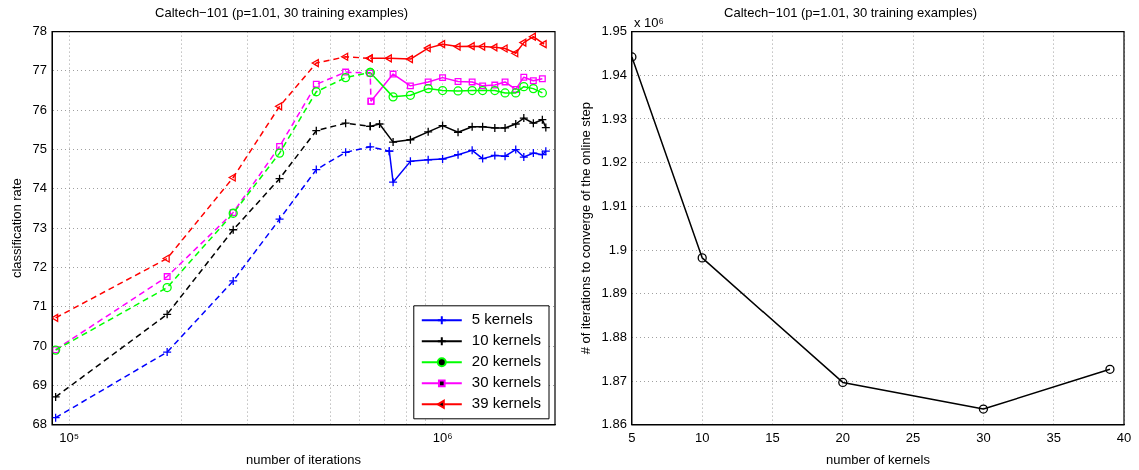 This screenshot has width=1139, height=470. I want to click on y-tick-label: 1.9, so click(617, 249).